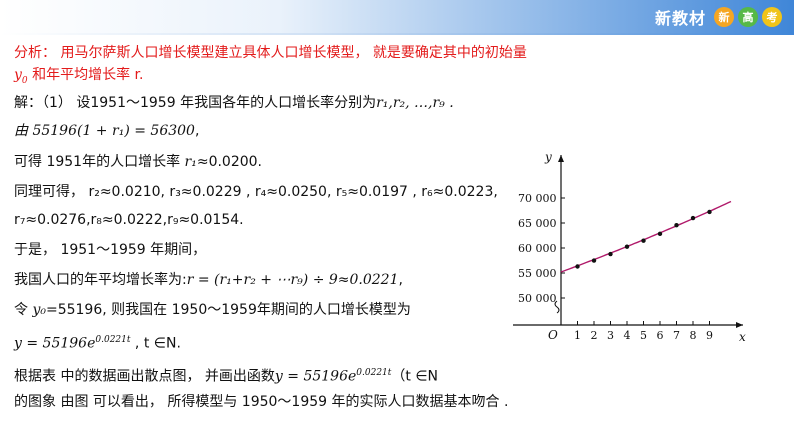 The width and height of the screenshot is (794, 447). I want to click on y-tick-label: 60 000, so click(537, 248).